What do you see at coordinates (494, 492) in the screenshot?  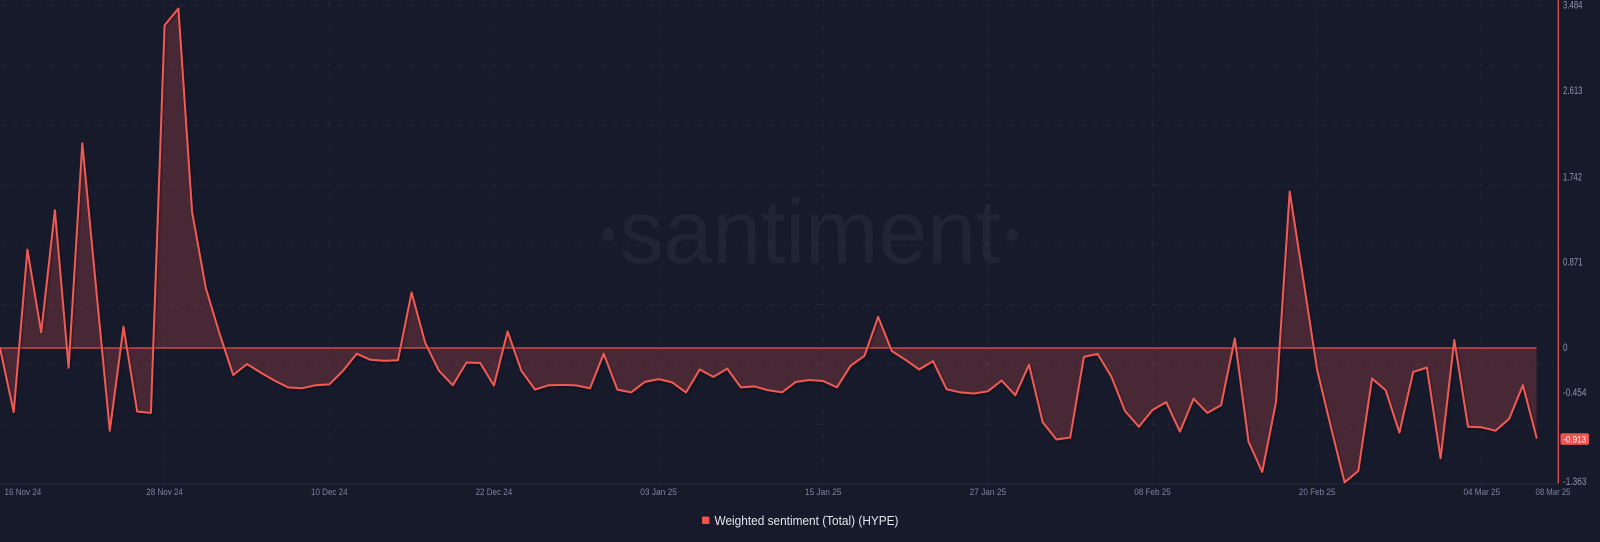 I see `svg-text: 22 Dec 24` at bounding box center [494, 492].